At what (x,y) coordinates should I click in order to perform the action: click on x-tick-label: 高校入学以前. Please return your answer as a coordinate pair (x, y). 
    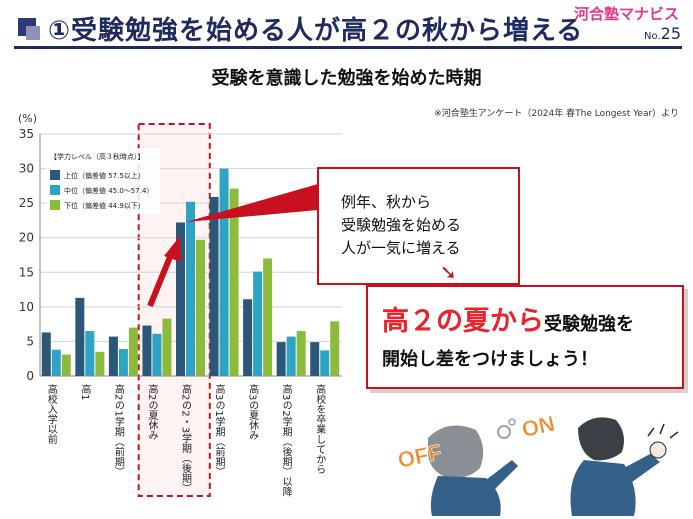
    Looking at the image, I should click on (51, 414).